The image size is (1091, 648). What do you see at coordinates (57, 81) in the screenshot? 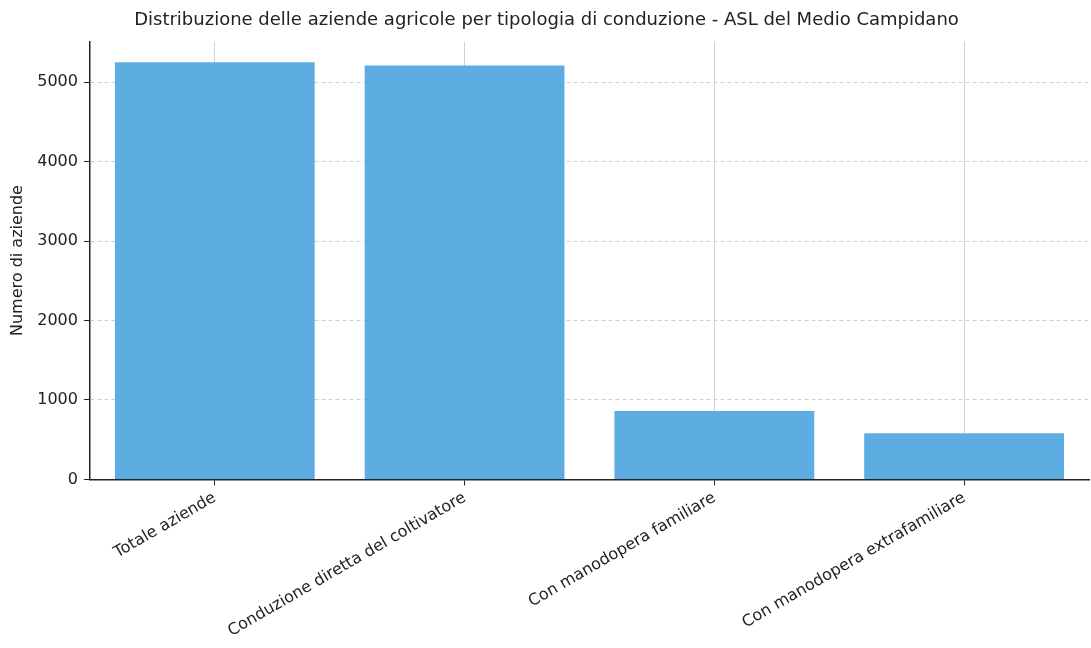
I see `y-tick-label: 5000` at bounding box center [57, 81].